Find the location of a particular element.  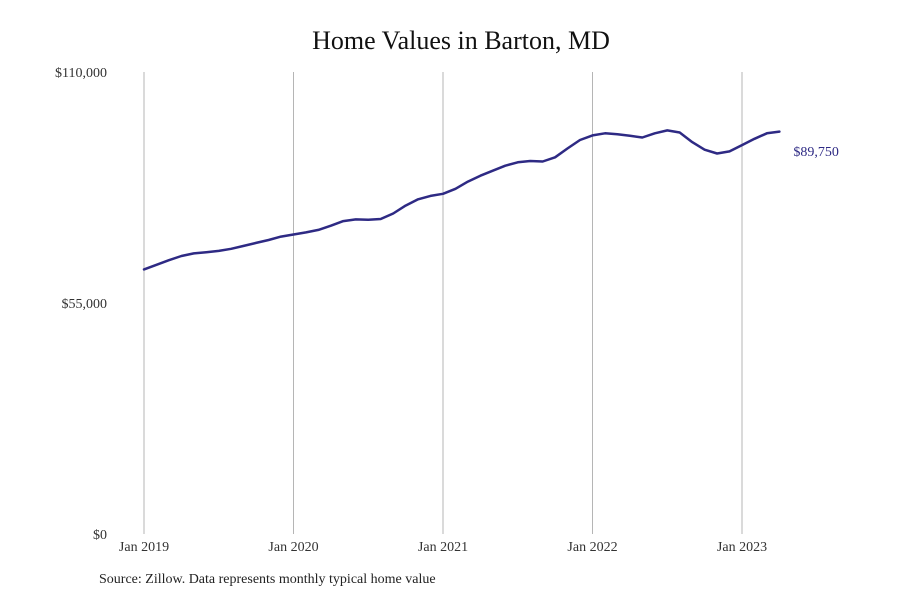

x-tick-label: Jan 2023 is located at coordinates (742, 547).